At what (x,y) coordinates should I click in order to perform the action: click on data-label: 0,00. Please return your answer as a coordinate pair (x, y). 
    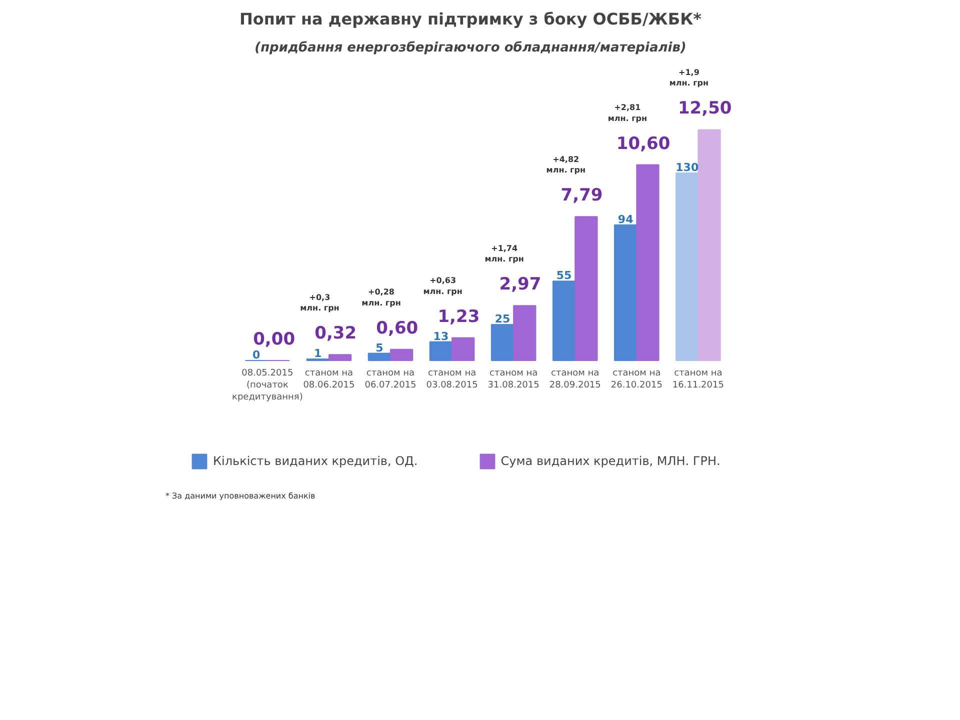
    Looking at the image, I should click on (274, 340).